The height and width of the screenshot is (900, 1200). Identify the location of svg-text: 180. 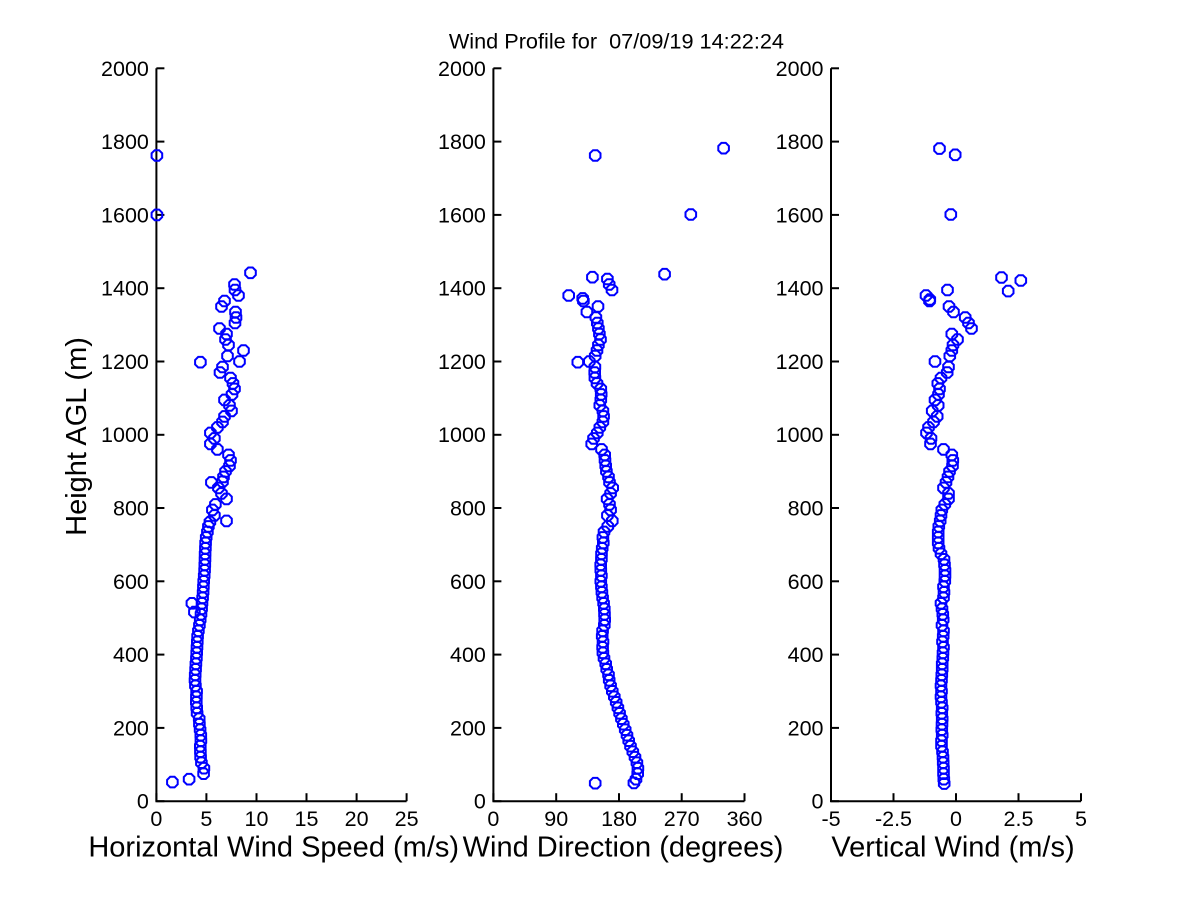
(619, 819).